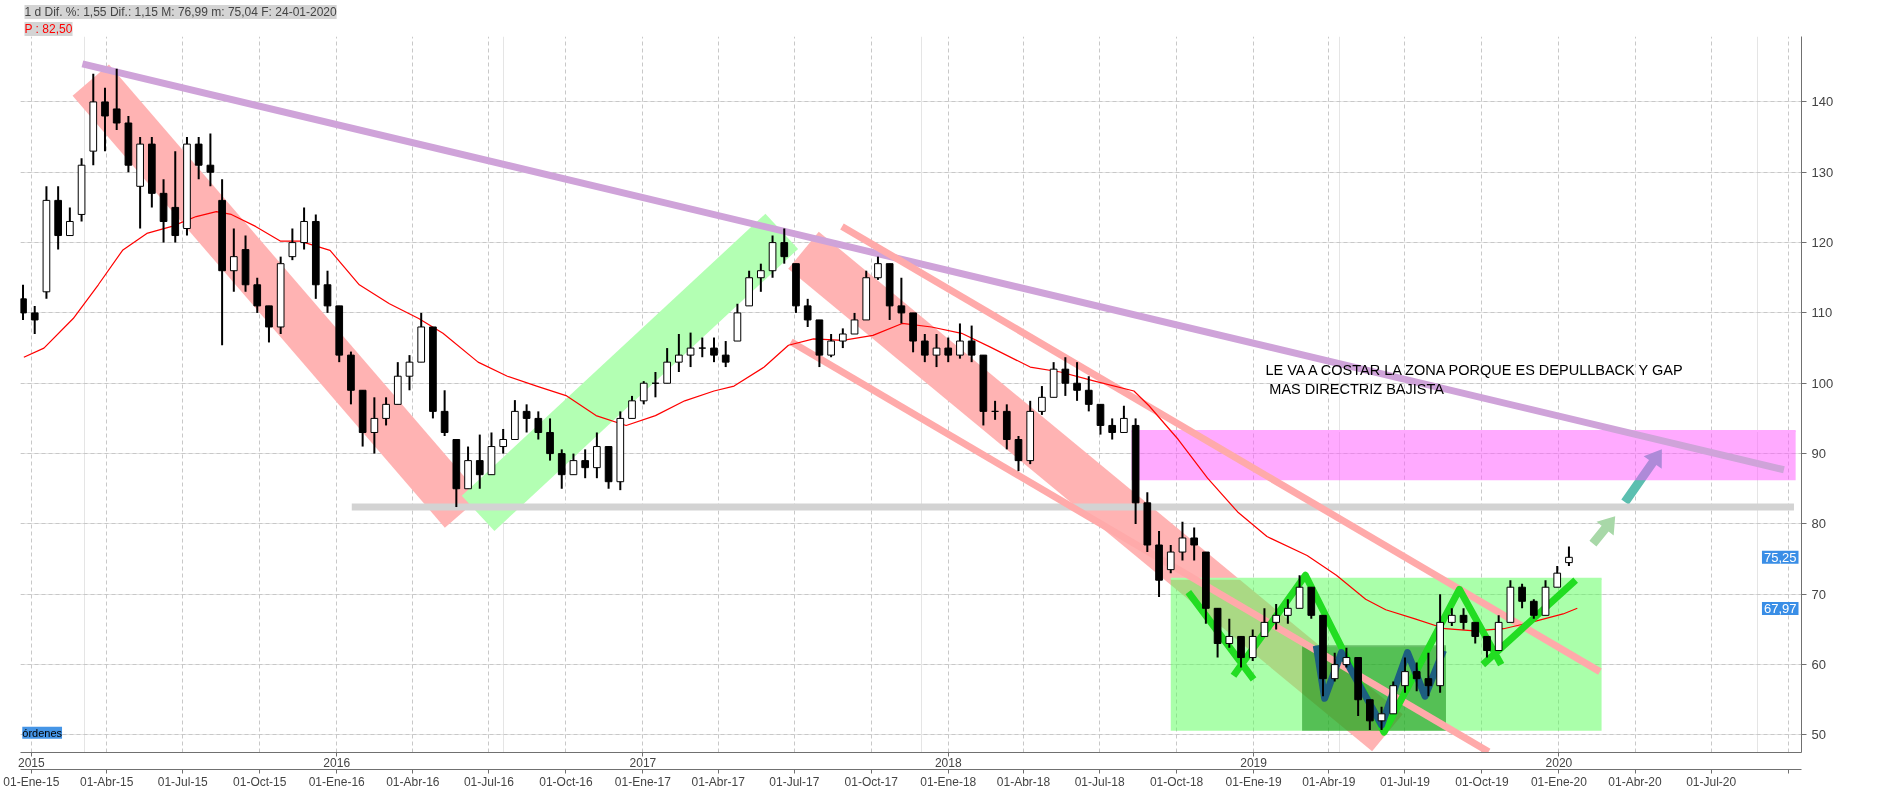 This screenshot has height=800, width=1877. What do you see at coordinates (337, 762) in the screenshot?
I see `x2-tick-label: 2016` at bounding box center [337, 762].